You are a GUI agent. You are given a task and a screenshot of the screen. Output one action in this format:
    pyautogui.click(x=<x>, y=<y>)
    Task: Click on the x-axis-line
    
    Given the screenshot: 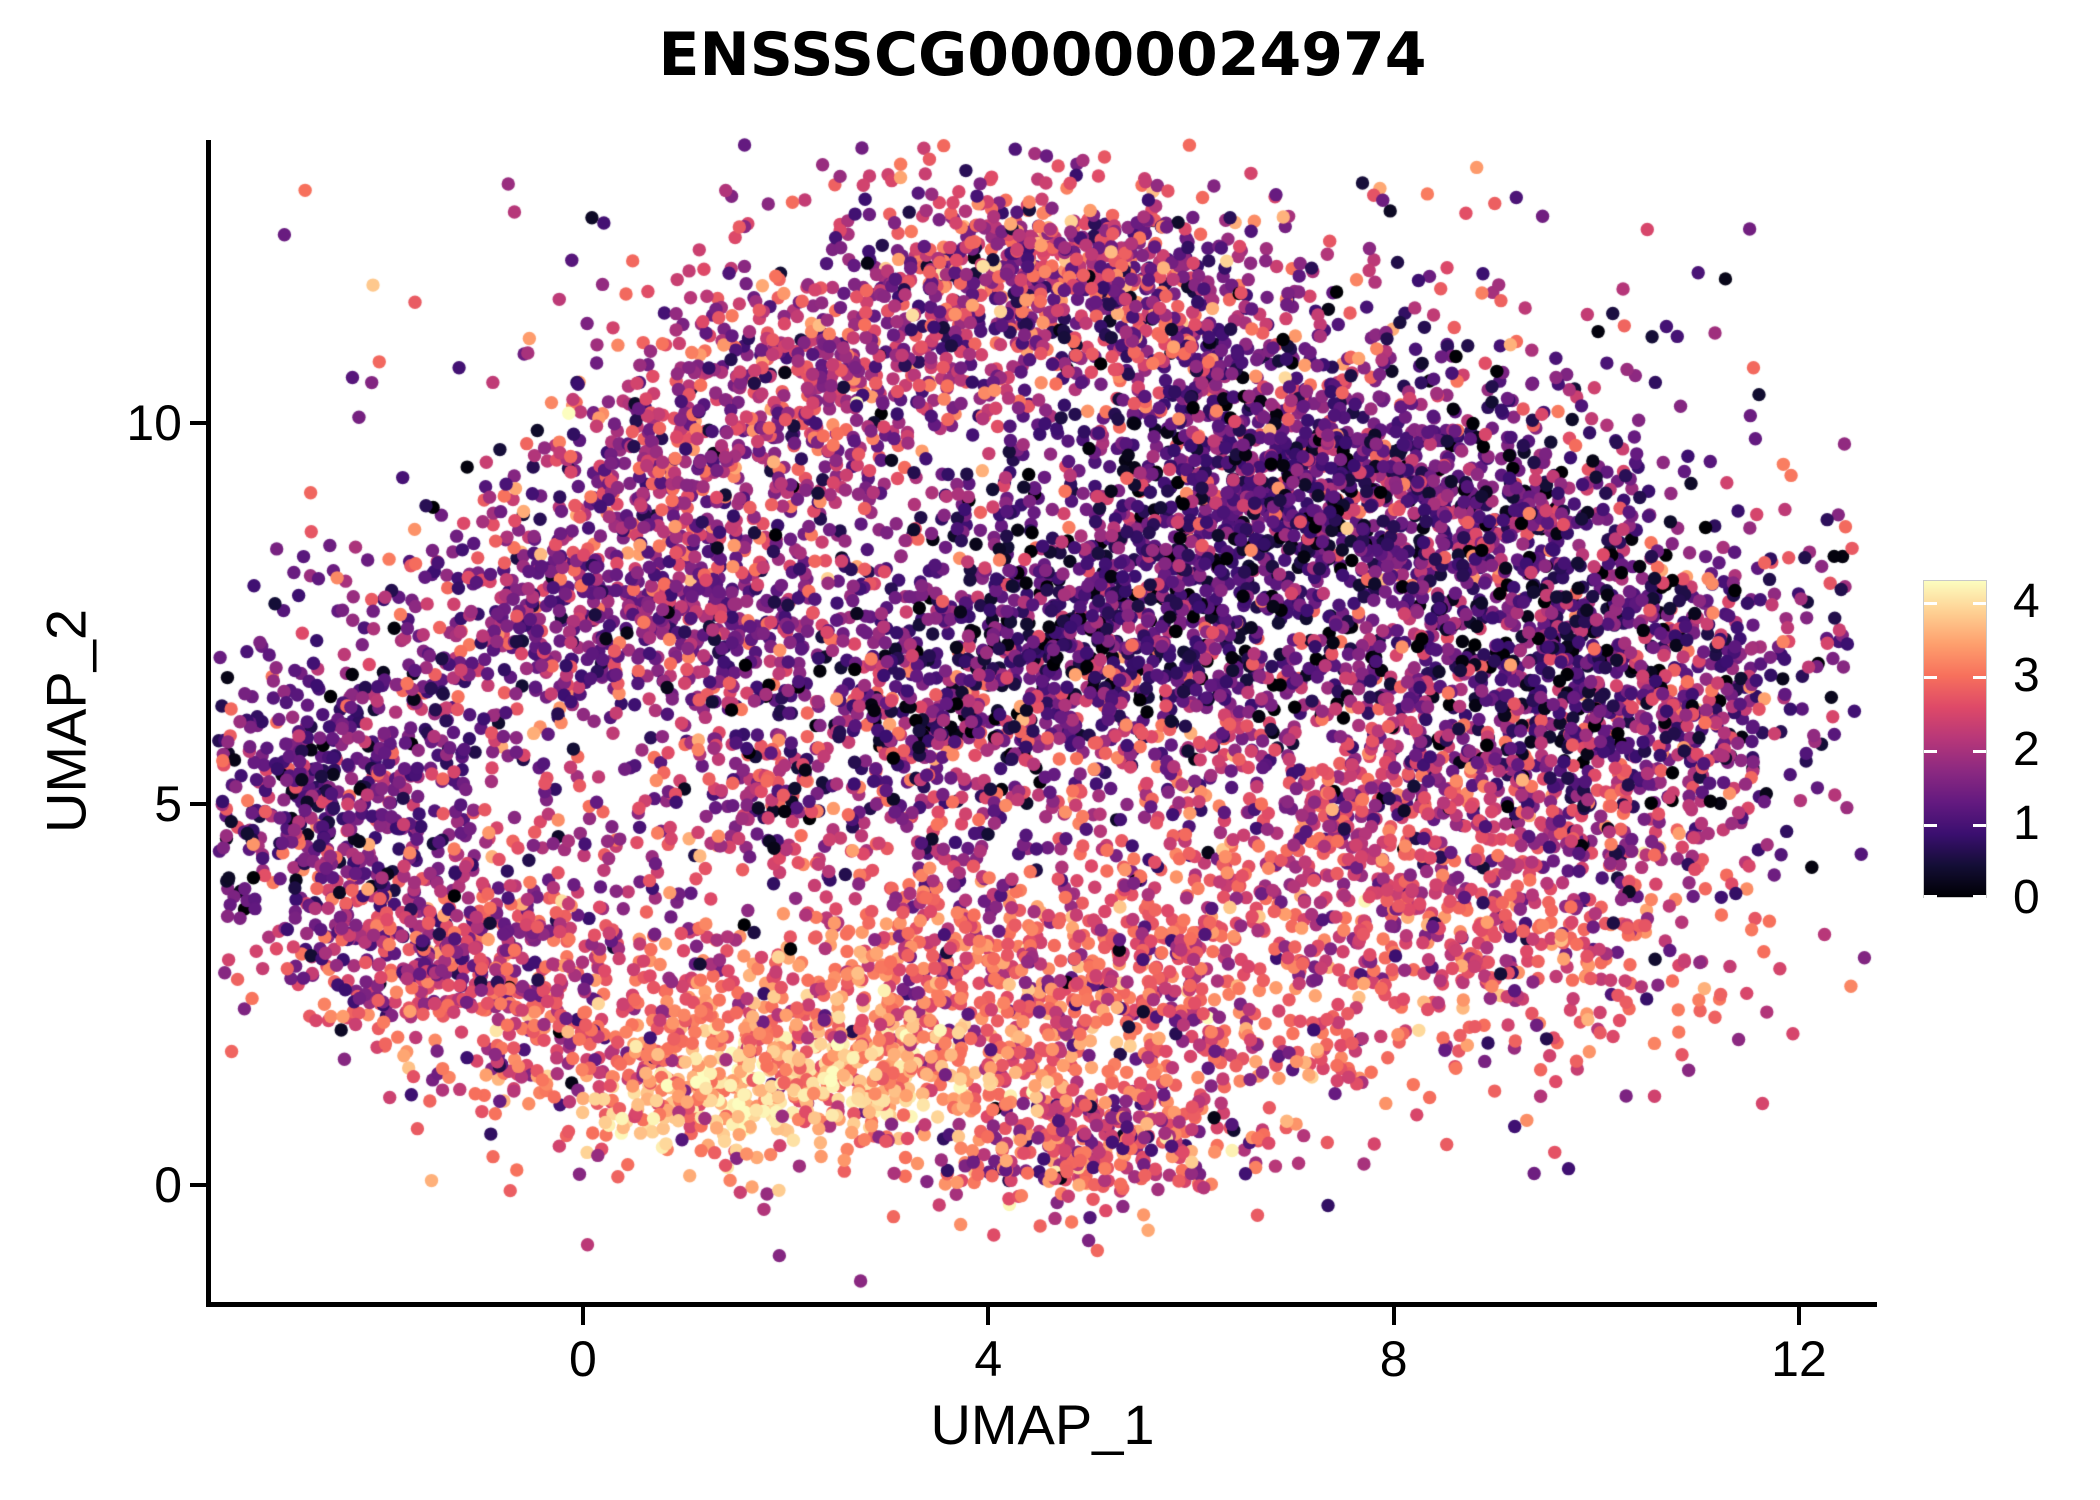 What is the action you would take?
    pyautogui.click(x=1041, y=1304)
    